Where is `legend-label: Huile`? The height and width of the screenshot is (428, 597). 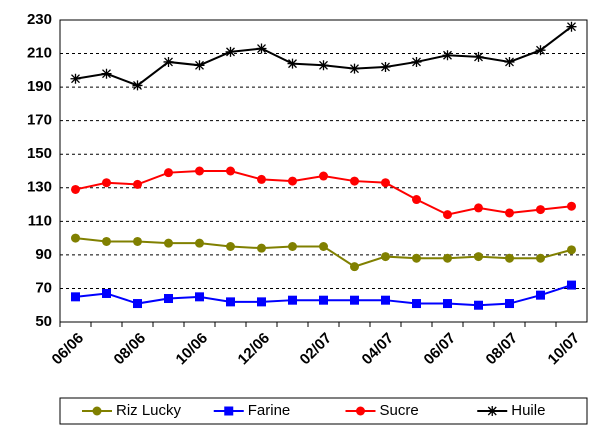 legend-label: Huile is located at coordinates (528, 410).